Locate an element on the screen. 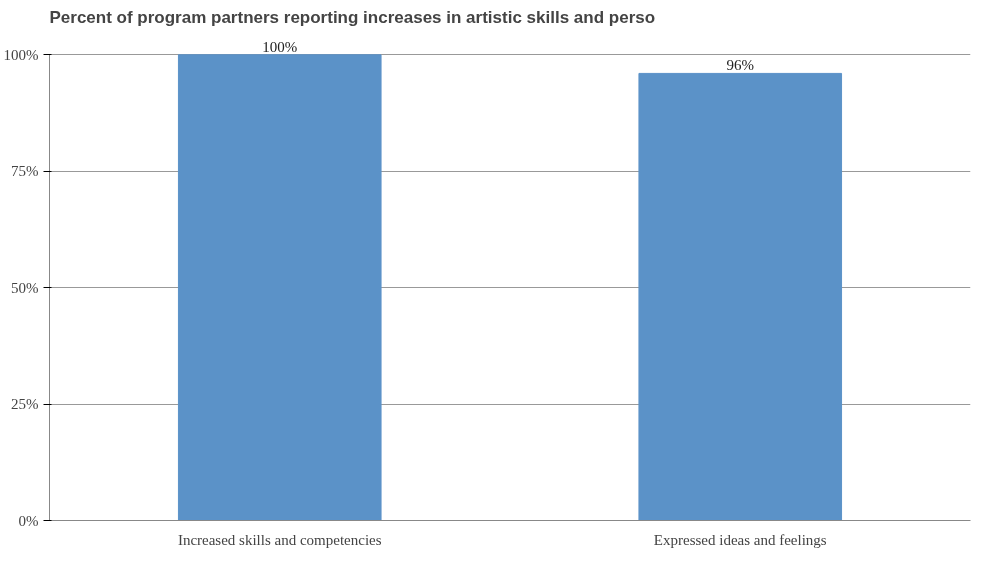  y-tick-label: 0% is located at coordinates (28, 520).